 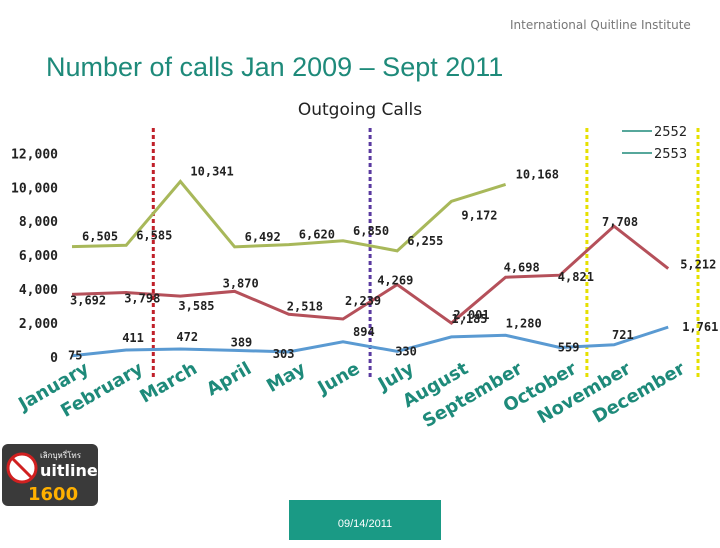 I want to click on data-label: 6,620, so click(x=317, y=235).